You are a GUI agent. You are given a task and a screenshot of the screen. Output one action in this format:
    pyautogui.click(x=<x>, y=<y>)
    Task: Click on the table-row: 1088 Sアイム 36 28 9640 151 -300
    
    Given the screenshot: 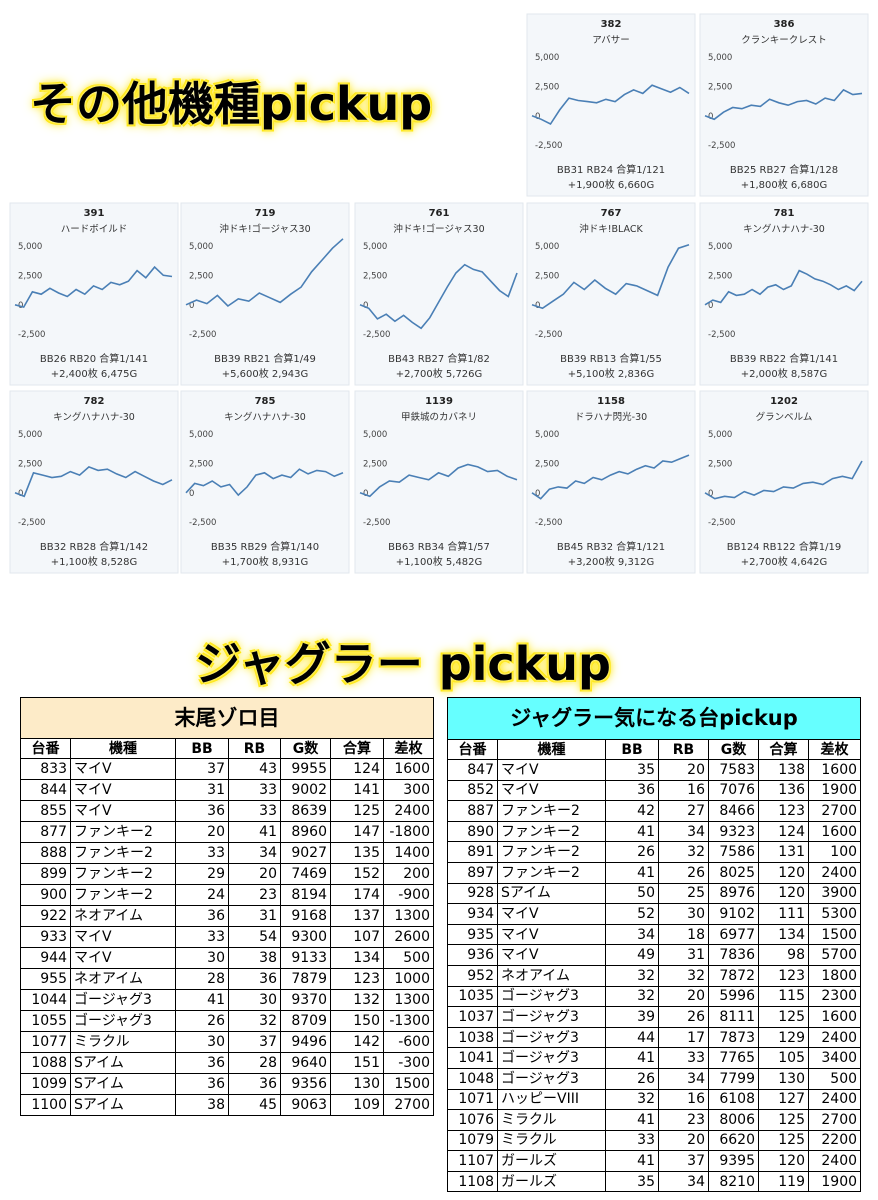 What is the action you would take?
    pyautogui.click(x=227, y=1063)
    